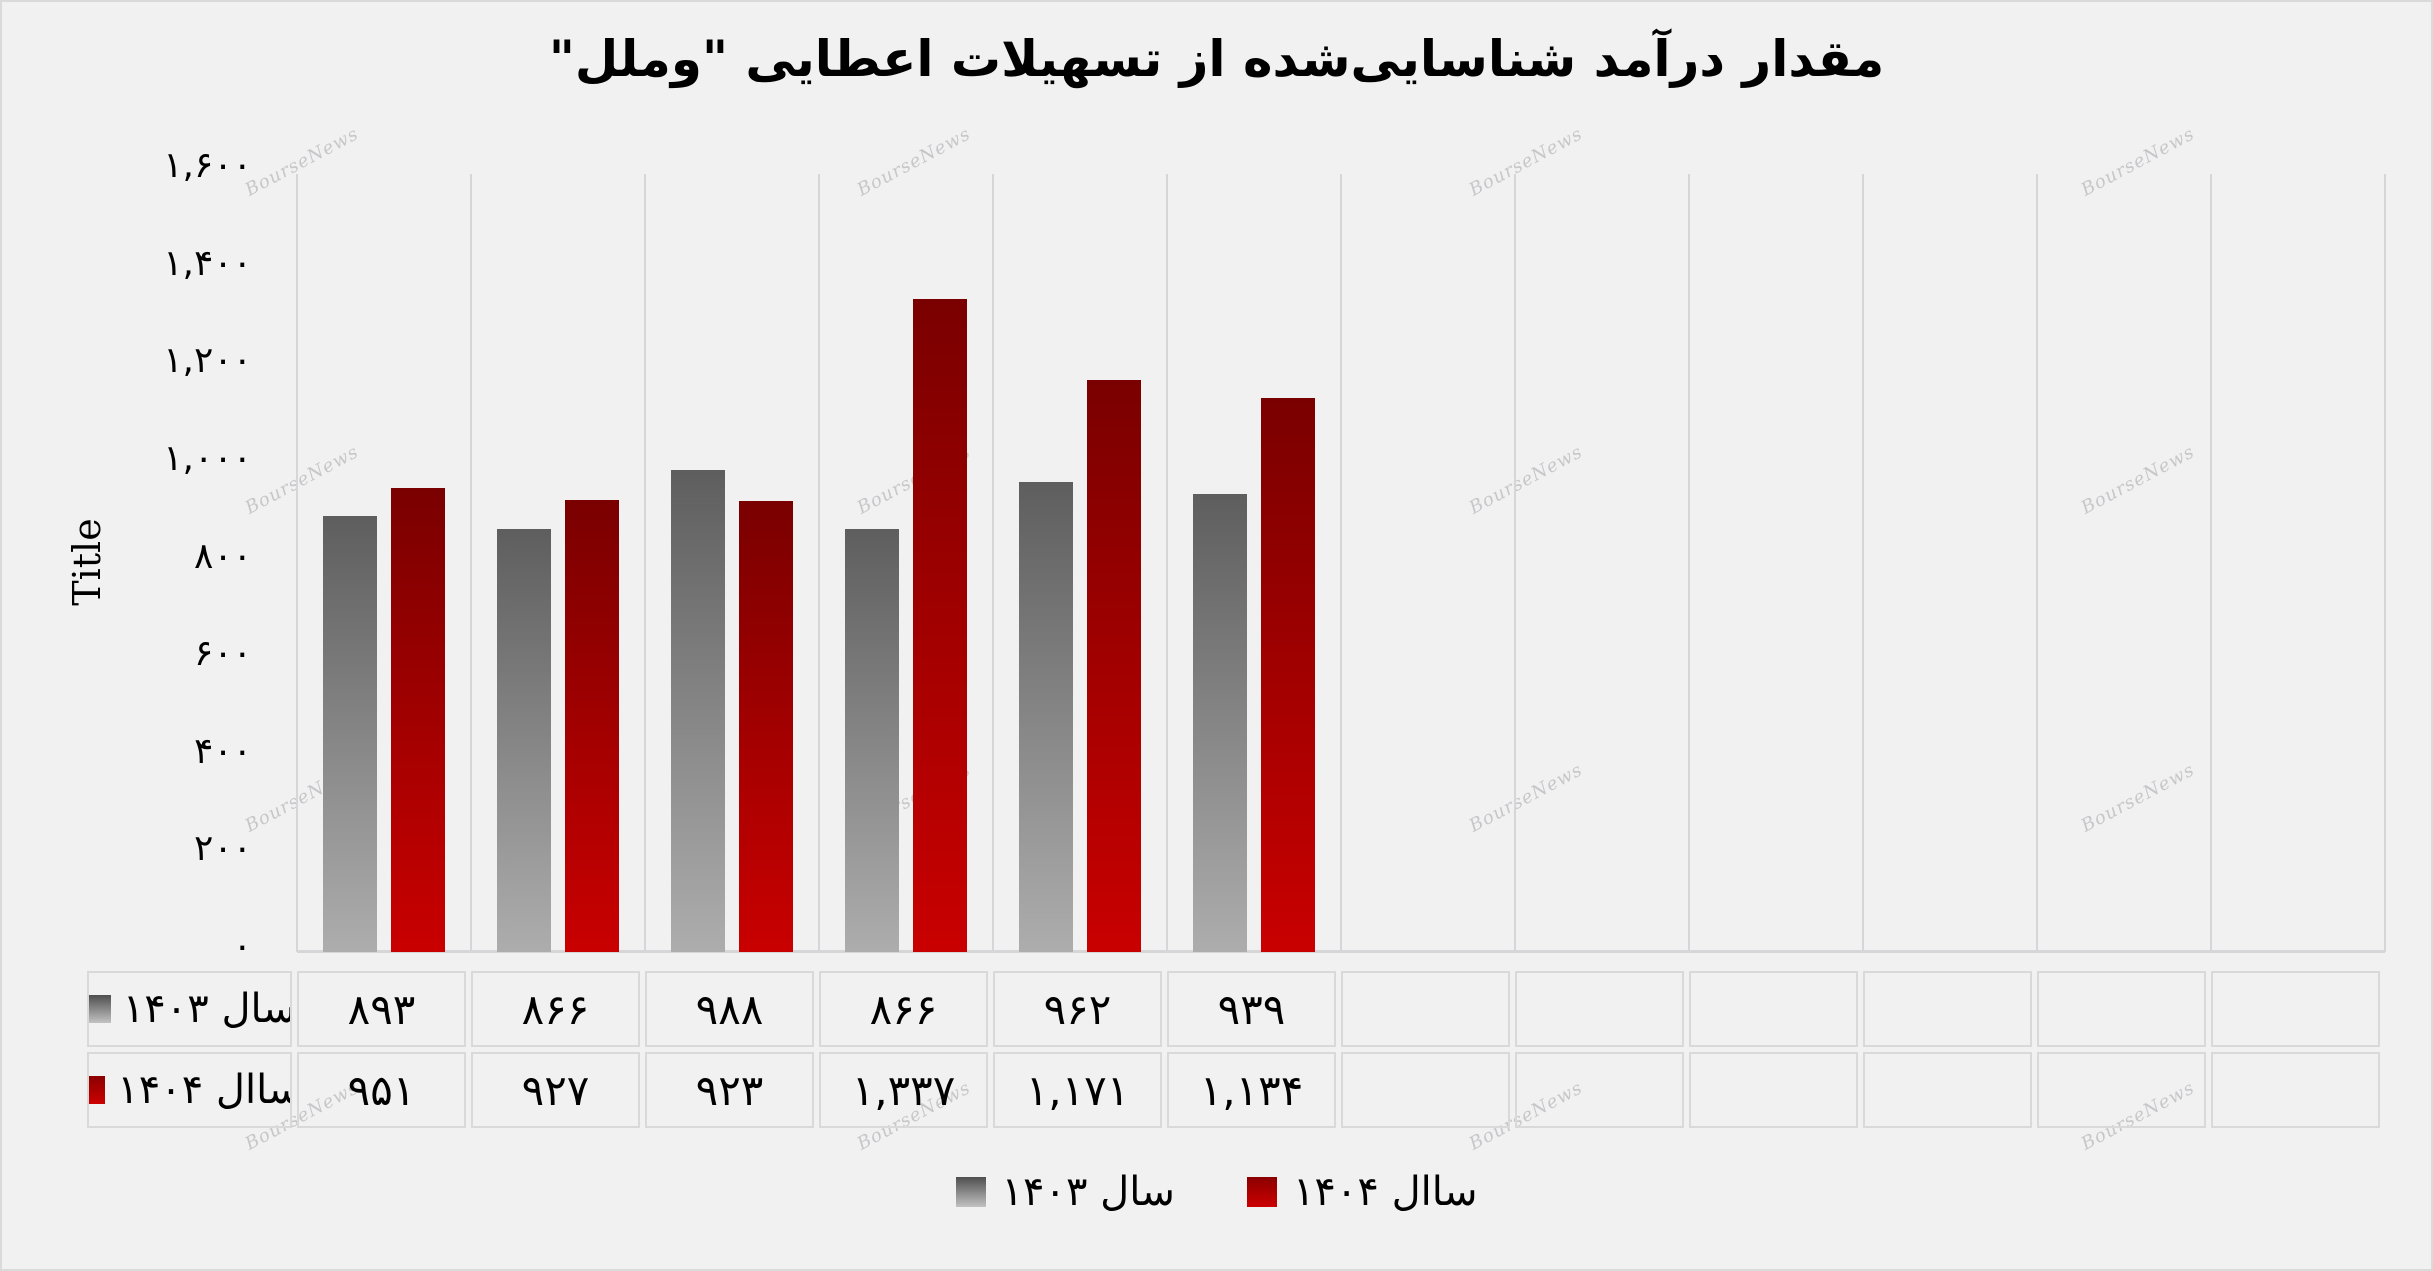  What do you see at coordinates (207, 458) in the screenshot?
I see `y-tick-label: ۱,۰۰۰` at bounding box center [207, 458].